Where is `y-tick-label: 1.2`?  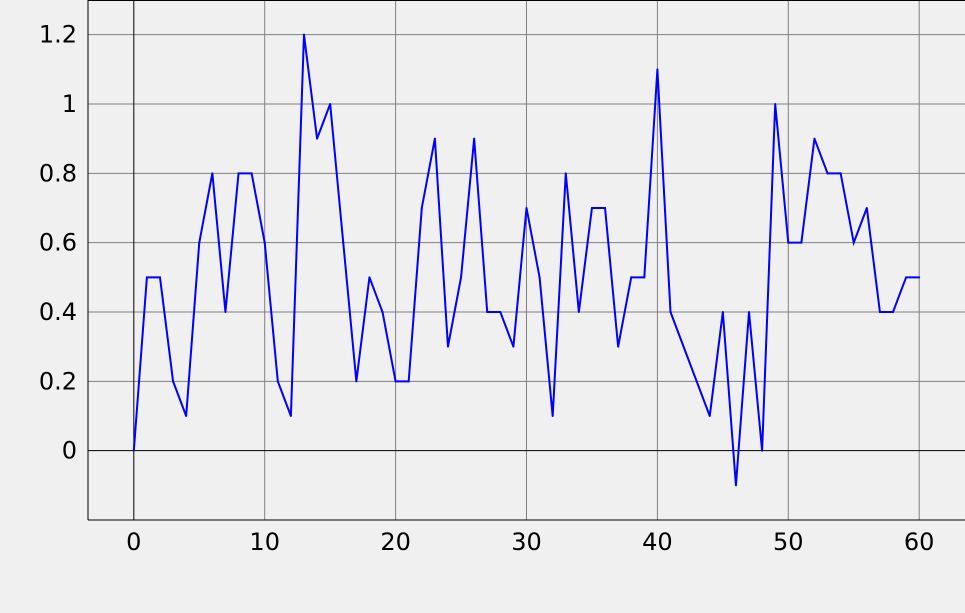
y-tick-label: 1.2 is located at coordinates (58, 35).